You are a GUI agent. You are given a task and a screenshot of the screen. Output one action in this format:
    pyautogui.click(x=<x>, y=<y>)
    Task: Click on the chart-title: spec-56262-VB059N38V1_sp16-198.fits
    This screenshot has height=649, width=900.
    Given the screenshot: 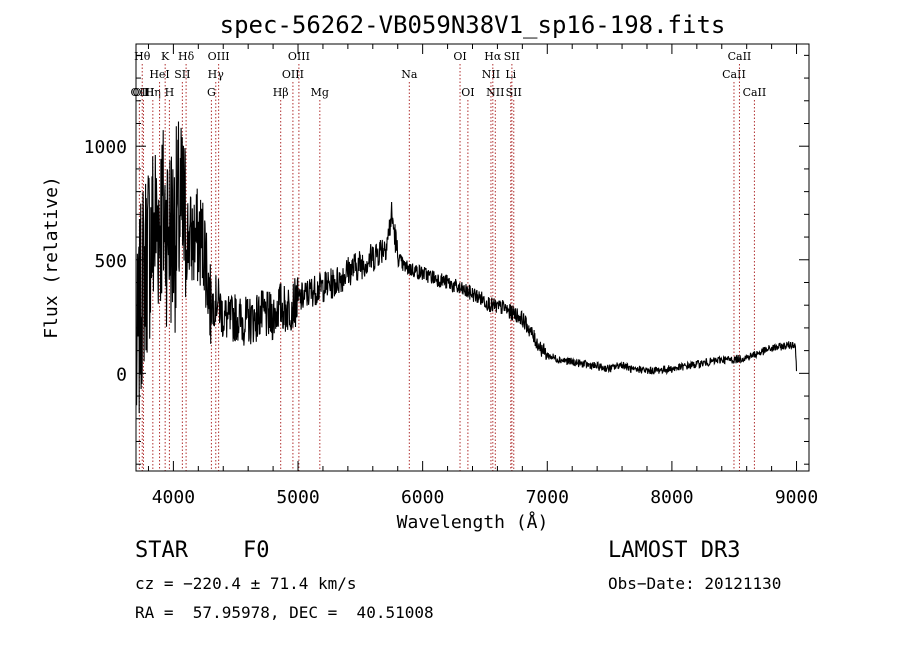 What is the action you would take?
    pyautogui.click(x=473, y=25)
    